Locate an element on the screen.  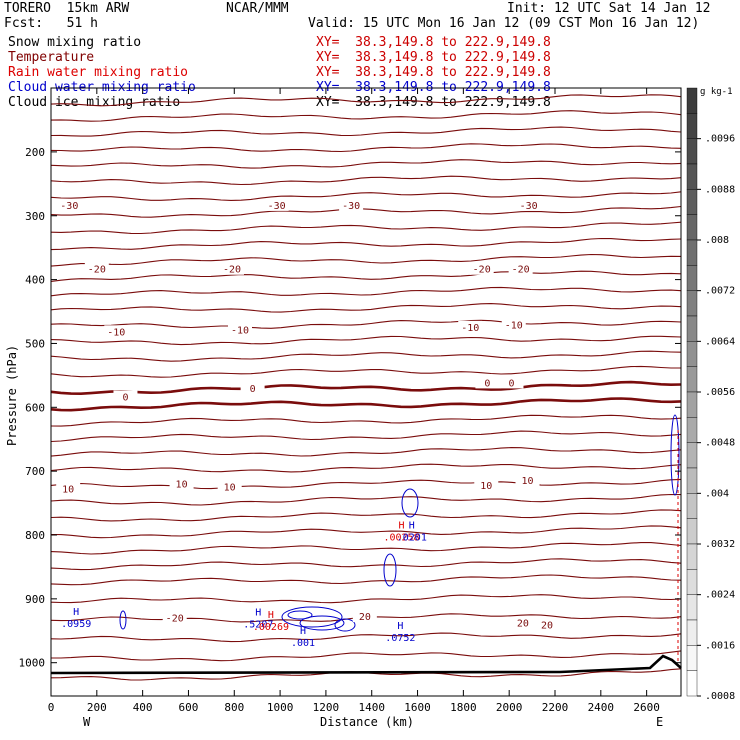
x-tick-label: 2000 is located at coordinates (509, 707).